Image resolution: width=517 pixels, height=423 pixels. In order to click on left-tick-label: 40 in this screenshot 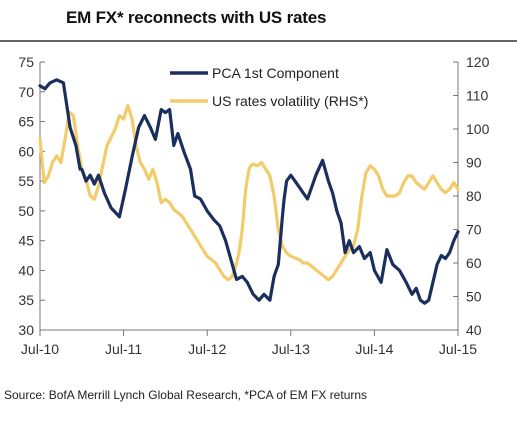, I will do `click(26, 270)`.